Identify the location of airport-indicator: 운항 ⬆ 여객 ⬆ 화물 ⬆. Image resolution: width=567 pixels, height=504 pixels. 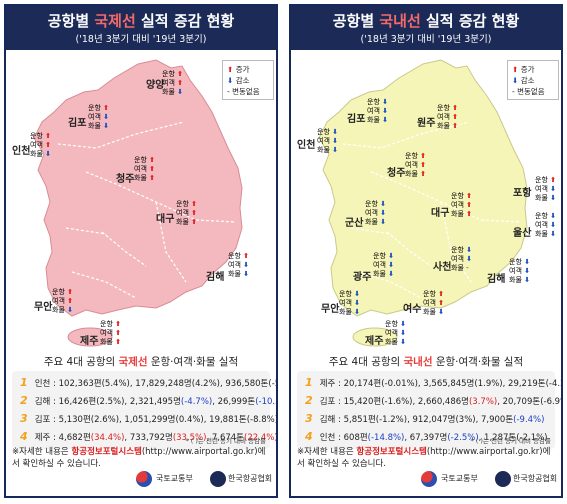
(186, 213).